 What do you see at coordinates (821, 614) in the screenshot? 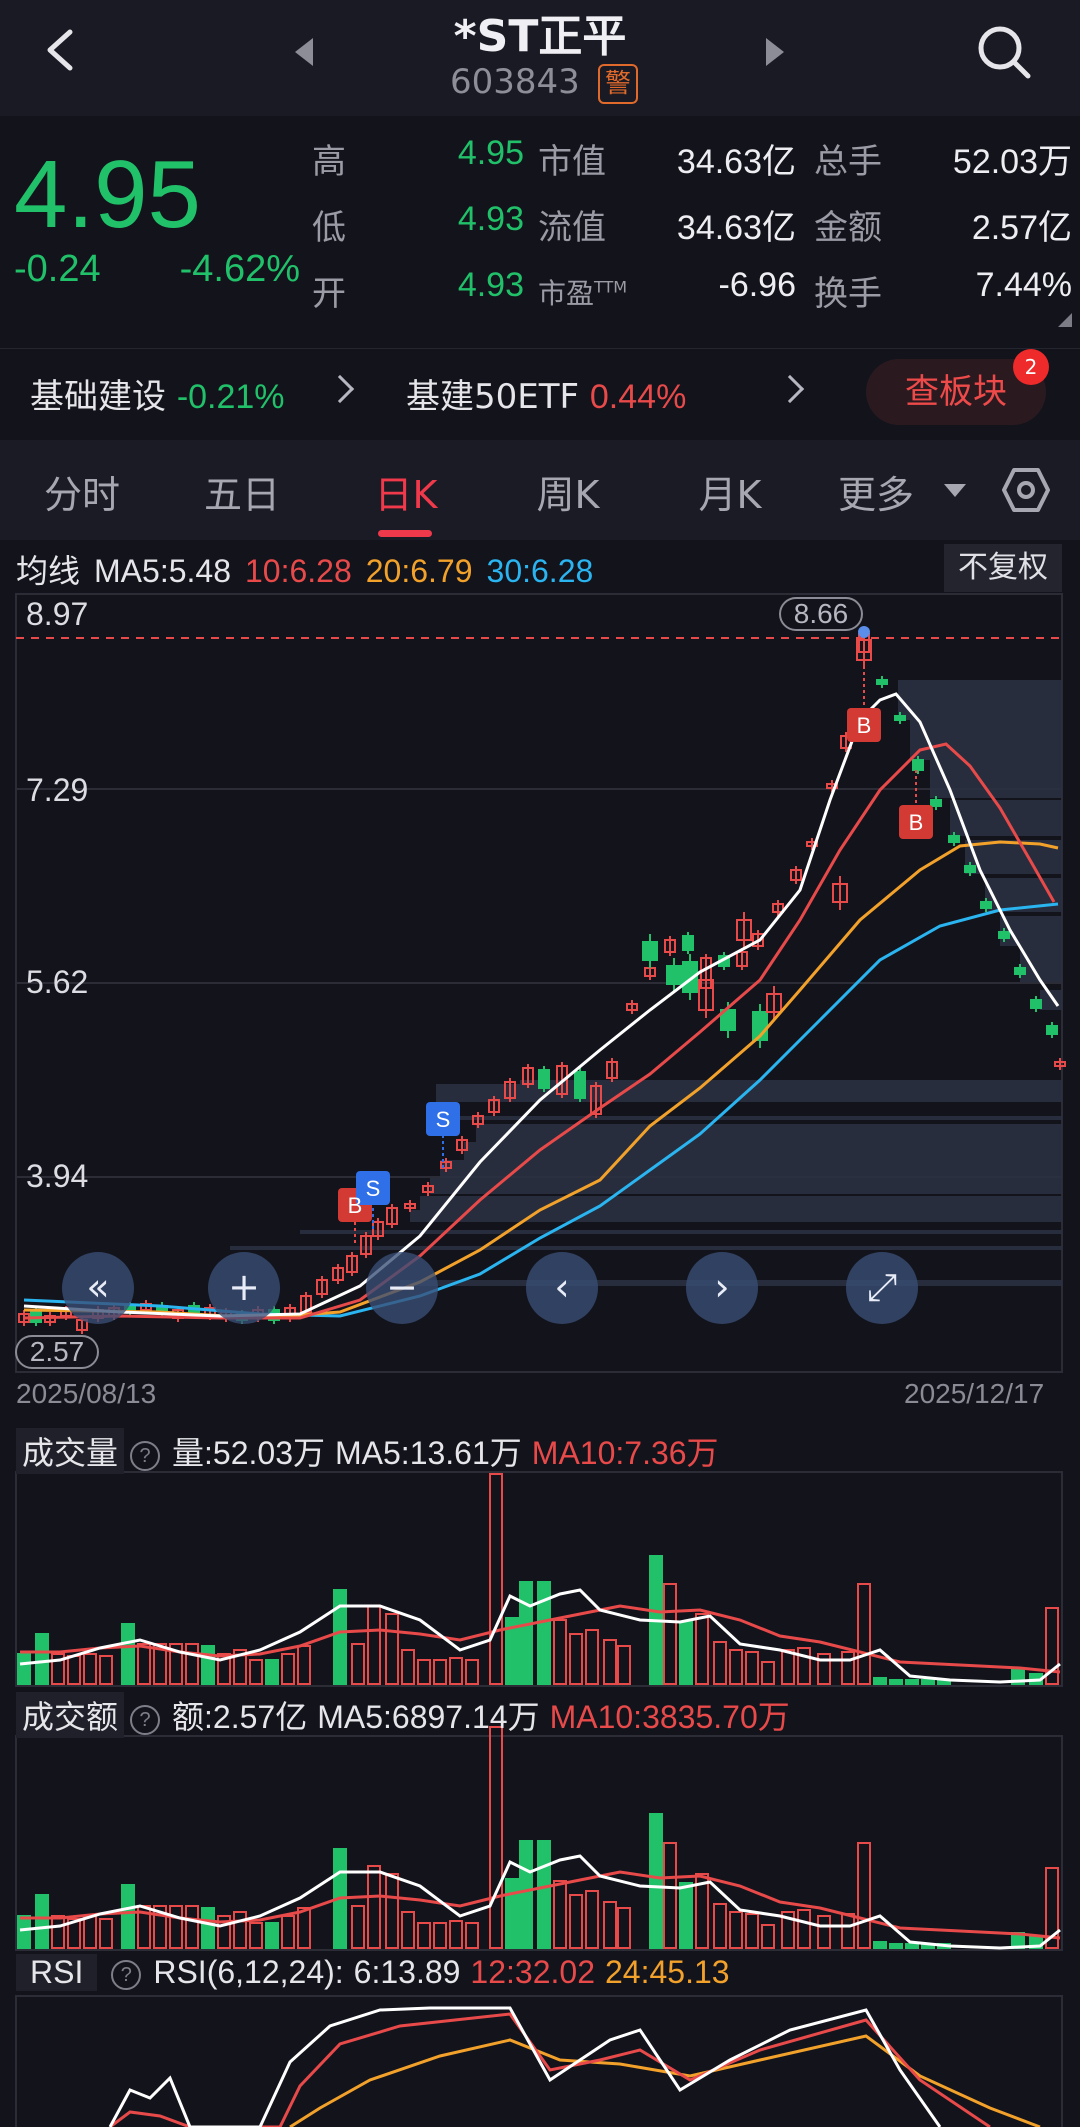
I see `high-marker-box` at bounding box center [821, 614].